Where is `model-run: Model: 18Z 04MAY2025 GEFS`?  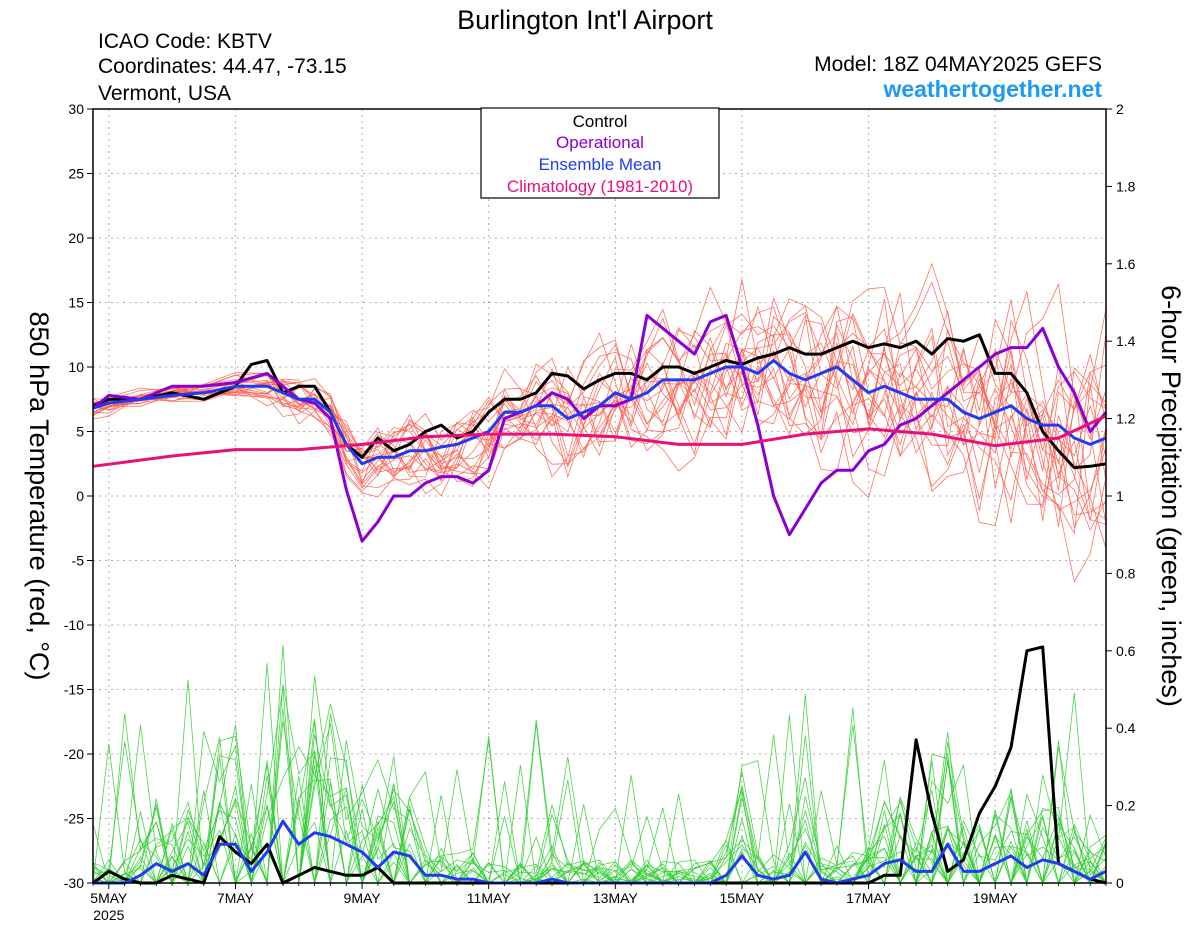
model-run: Model: 18Z 04MAY2025 GEFS is located at coordinates (958, 64).